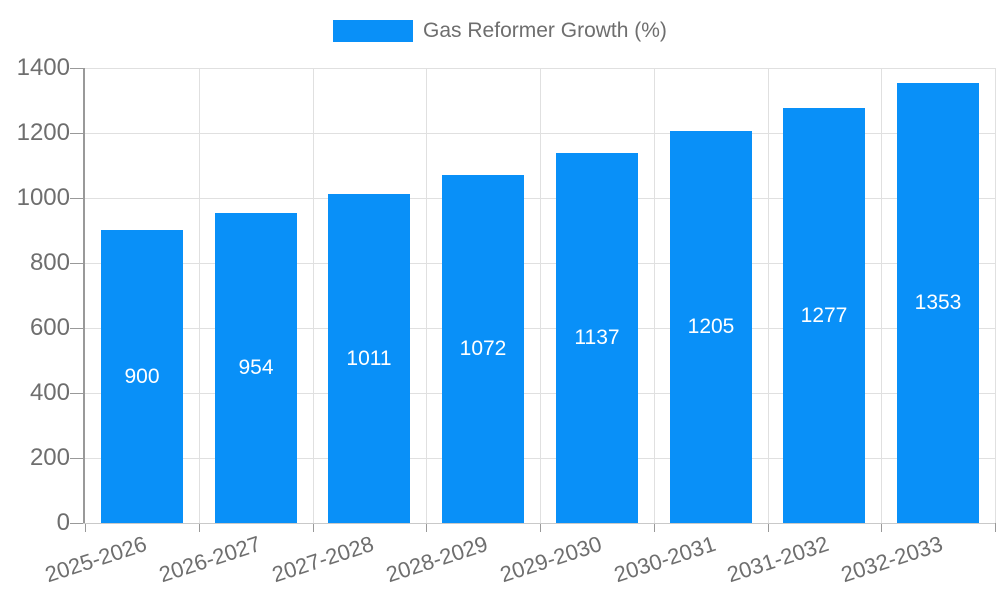 The width and height of the screenshot is (1000, 600). I want to click on legend: Gas Reformer Growth (%), so click(500, 31).